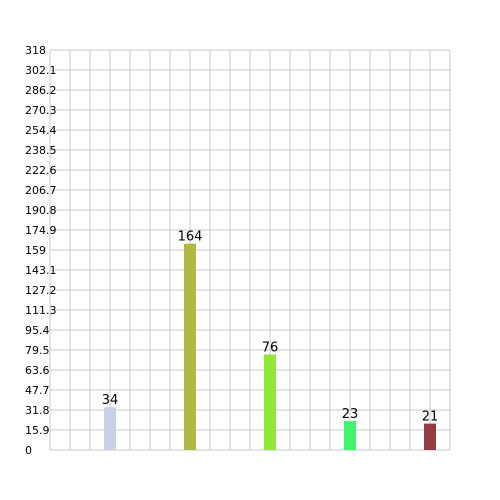 Image resolution: width=500 pixels, height=500 pixels. Describe the element at coordinates (37, 350) in the screenshot. I see `y-tick-label: 79.5` at that location.